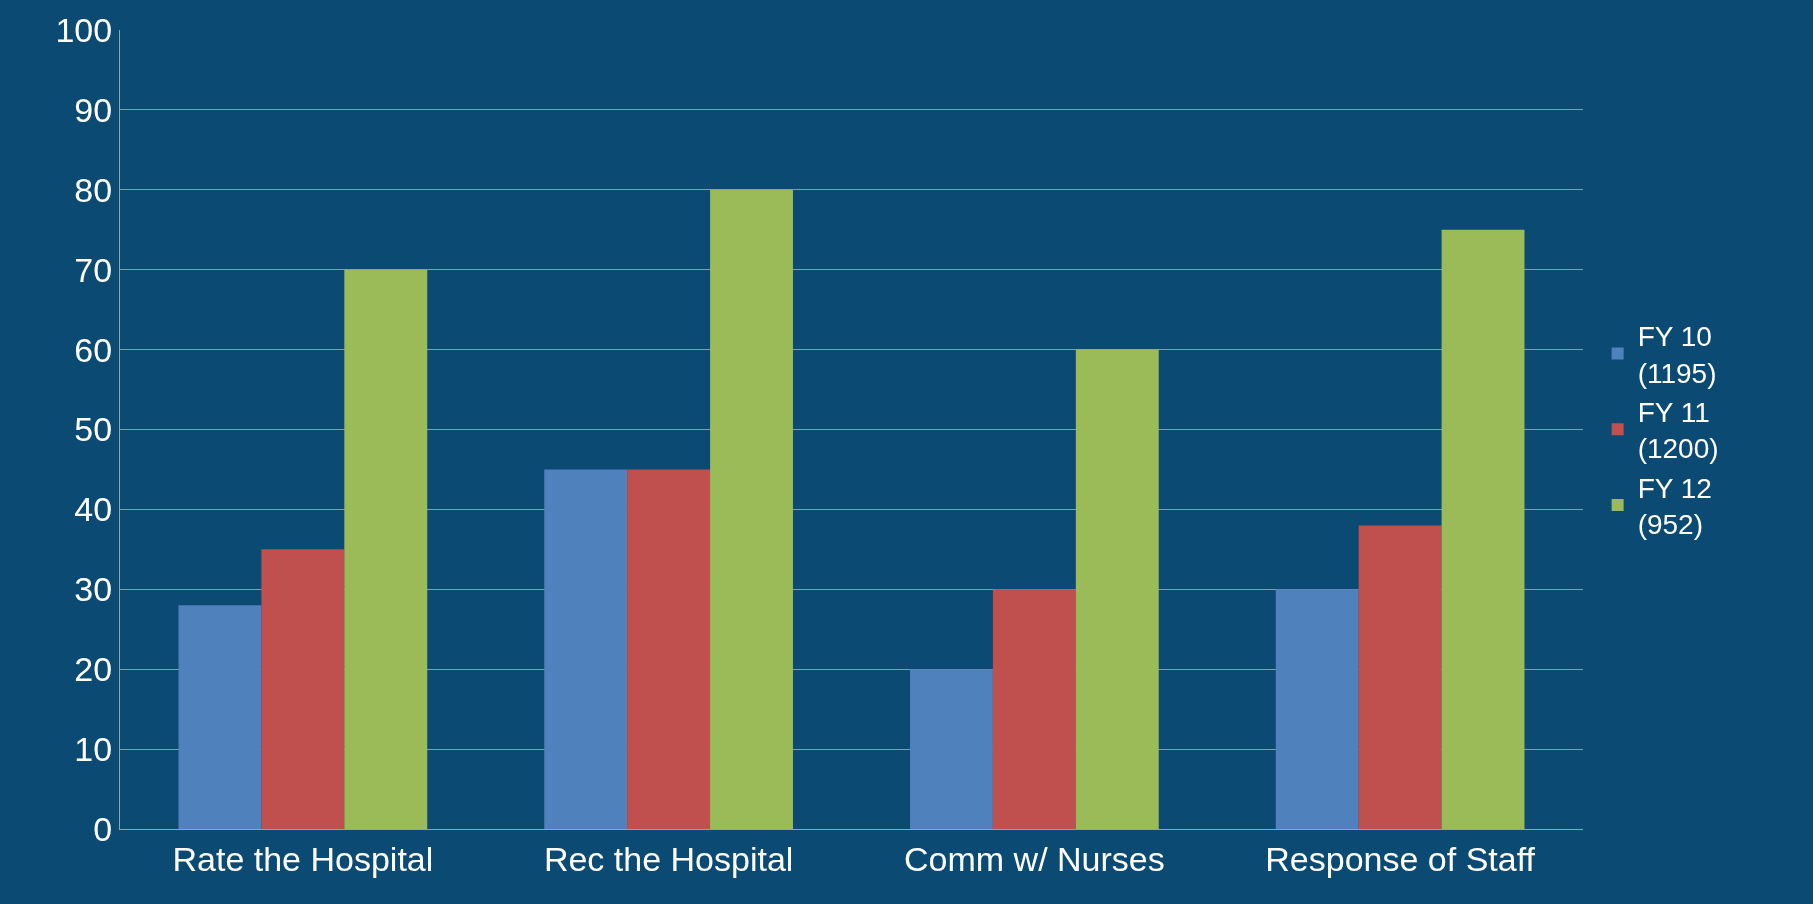  Describe the element at coordinates (1678, 430) in the screenshot. I see `legend-label: FY 11 (1200)` at that location.